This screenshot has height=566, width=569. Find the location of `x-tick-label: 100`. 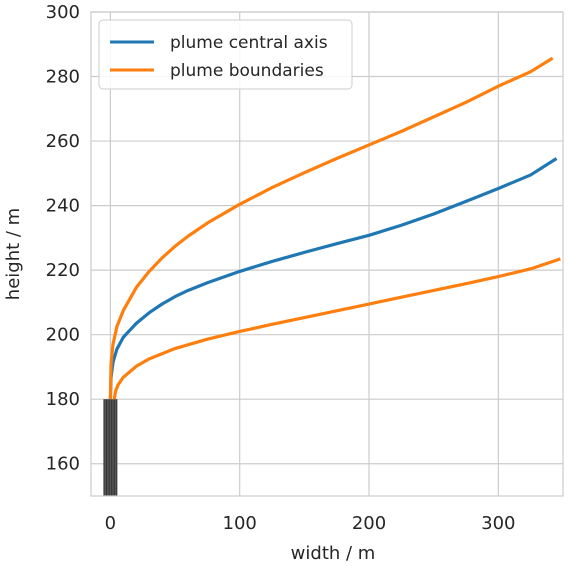

x-tick-label: 100 is located at coordinates (240, 523).